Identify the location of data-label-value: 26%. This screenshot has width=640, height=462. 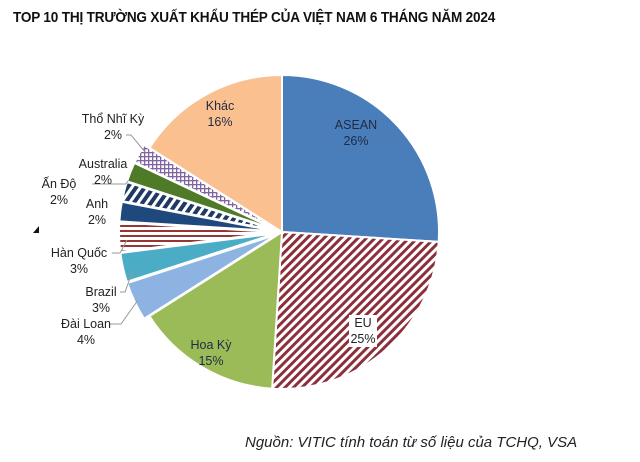
(355, 141).